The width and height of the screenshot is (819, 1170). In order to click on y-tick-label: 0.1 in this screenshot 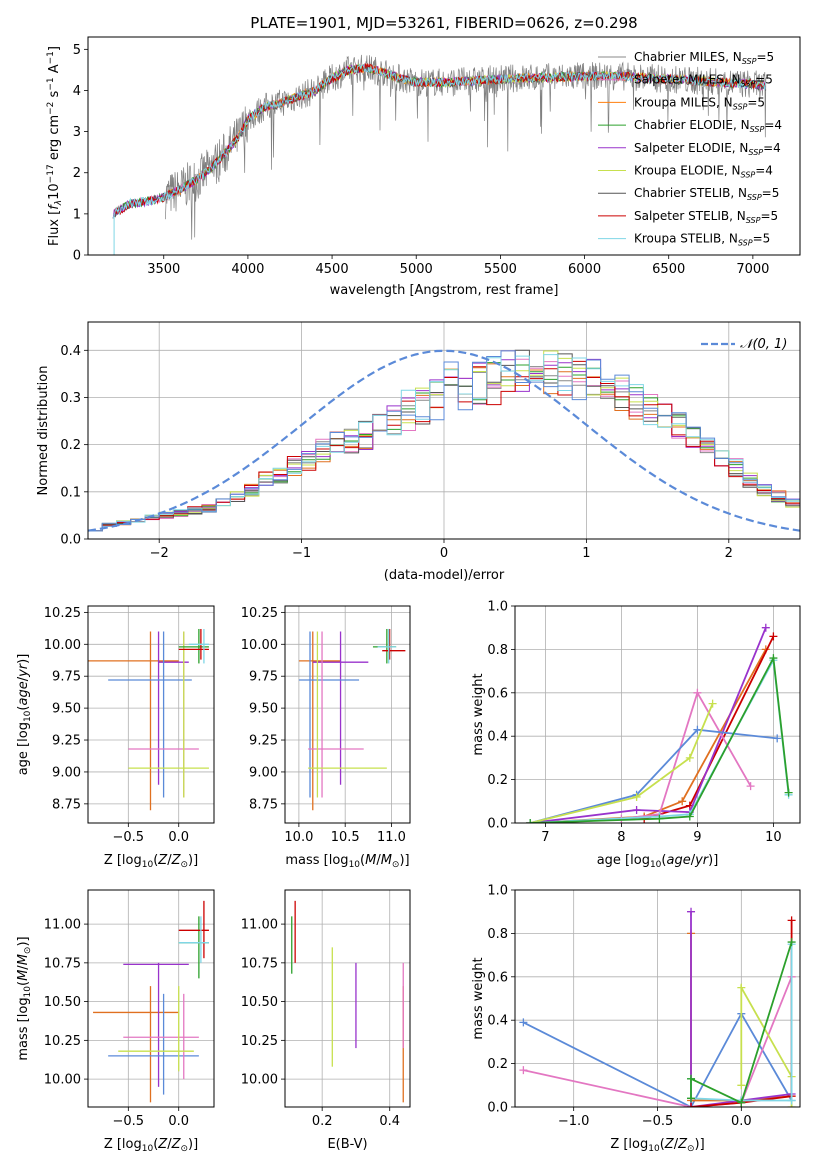, I will do `click(70, 492)`.